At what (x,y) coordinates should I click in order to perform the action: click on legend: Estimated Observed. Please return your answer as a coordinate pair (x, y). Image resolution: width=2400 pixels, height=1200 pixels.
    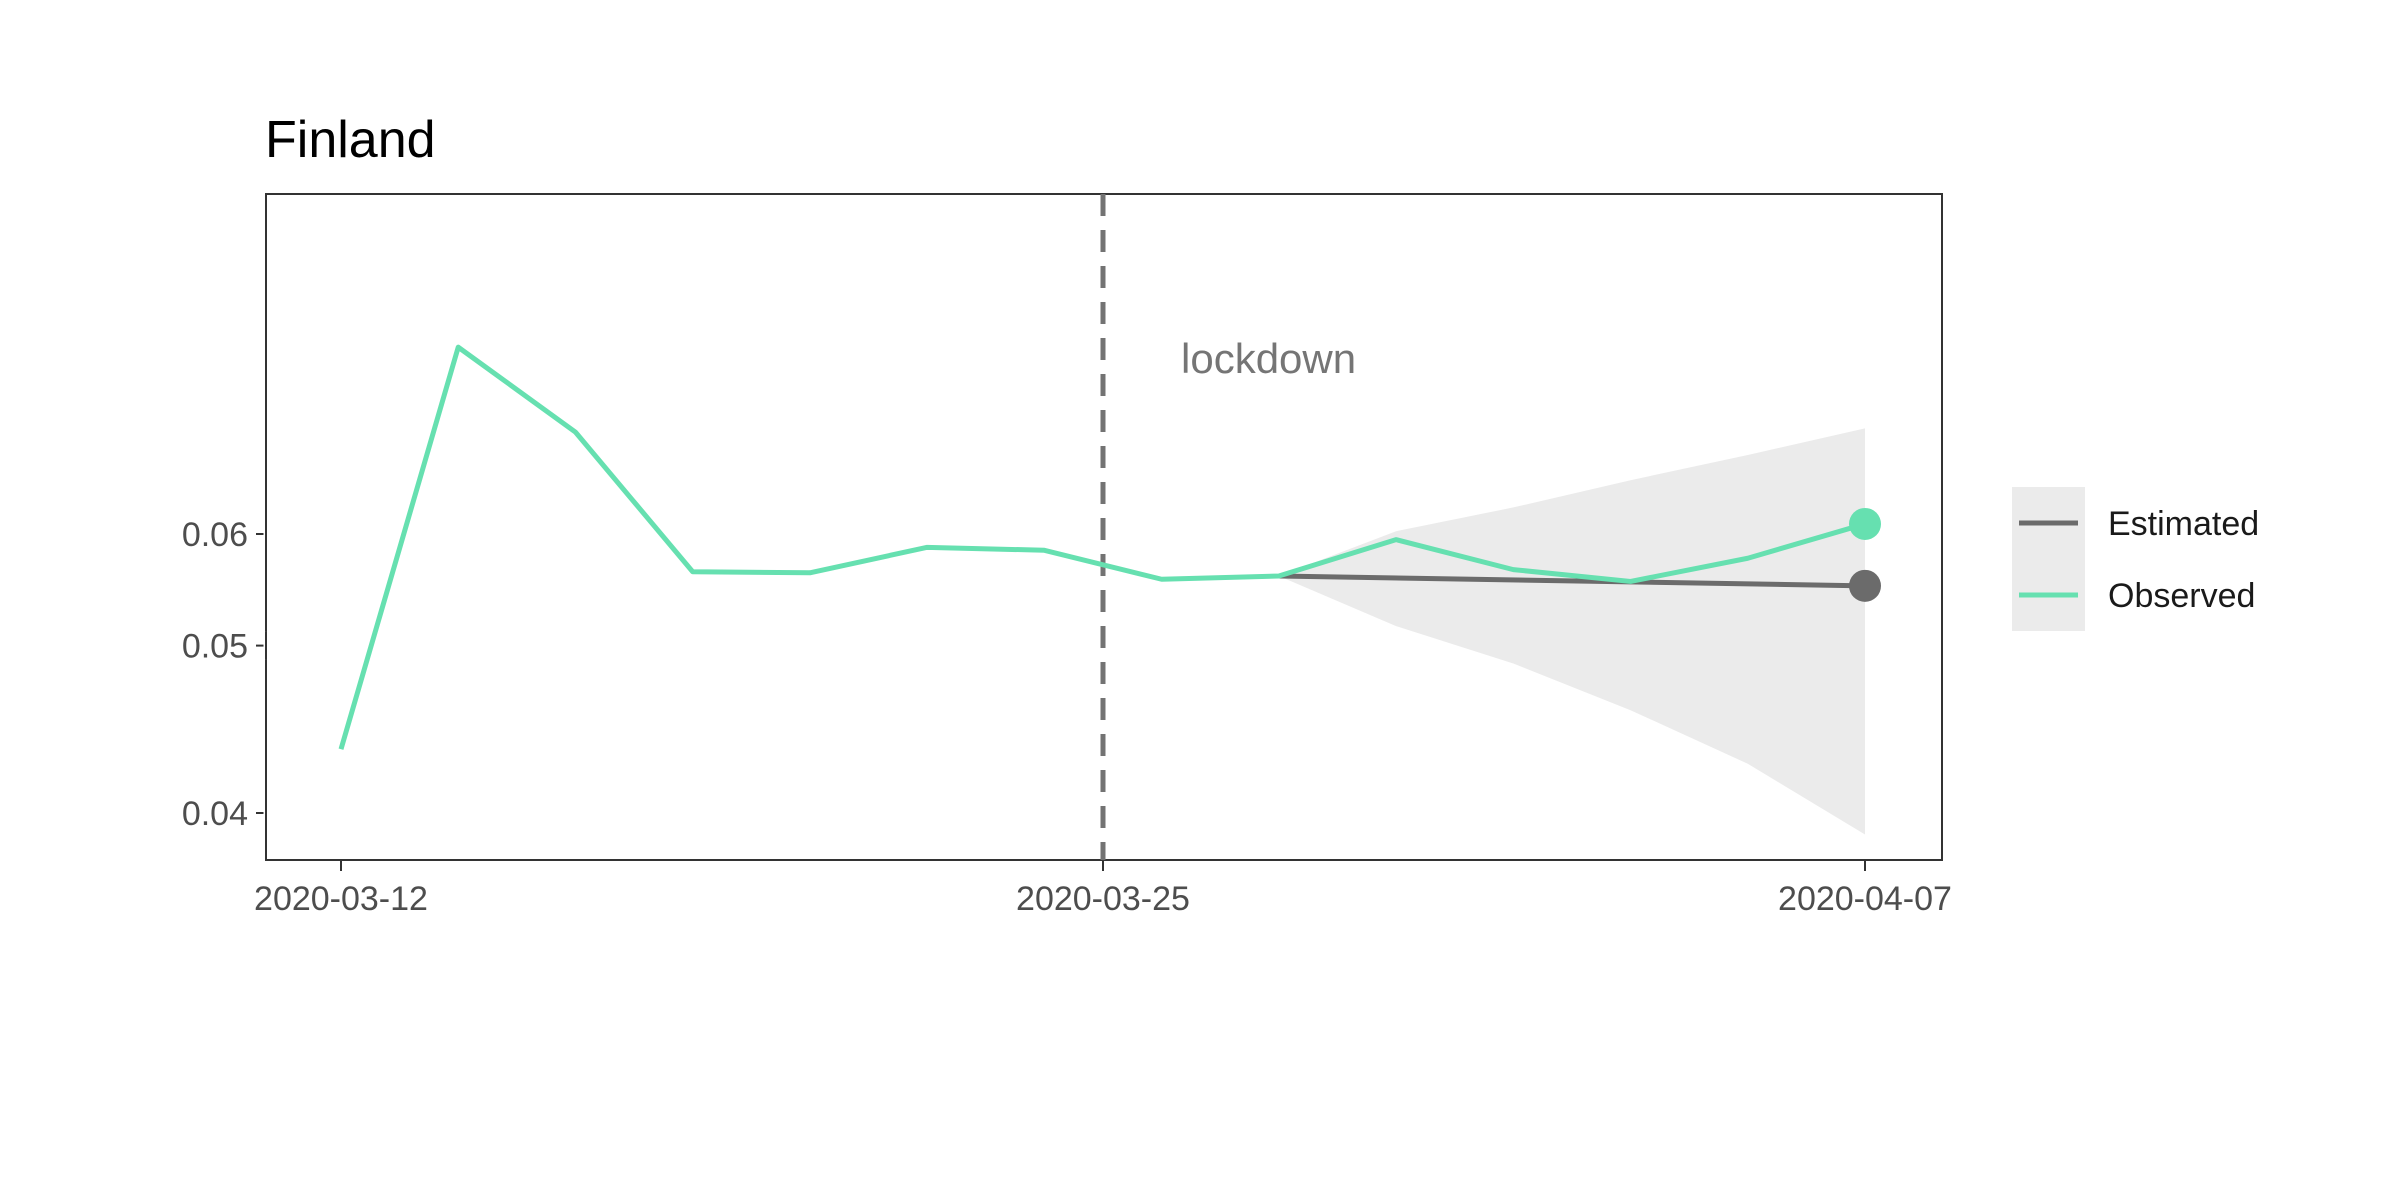
    Looking at the image, I should click on (2135, 559).